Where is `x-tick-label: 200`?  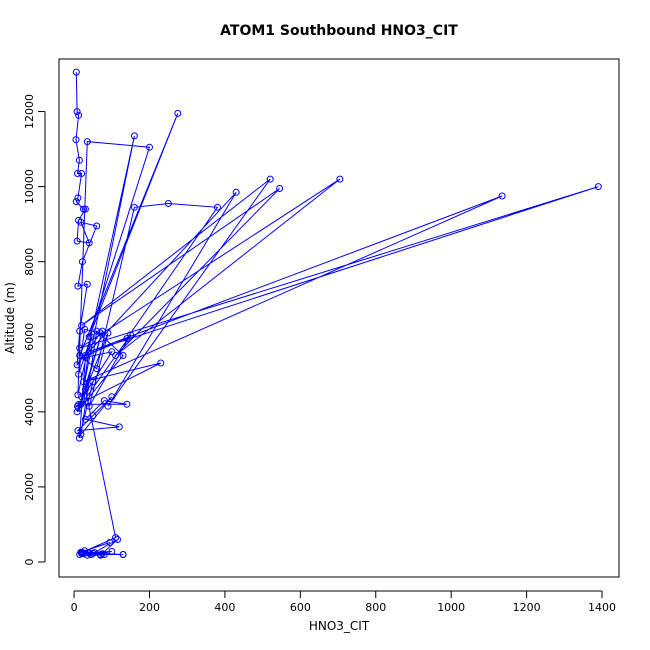 x-tick-label: 200 is located at coordinates (149, 607).